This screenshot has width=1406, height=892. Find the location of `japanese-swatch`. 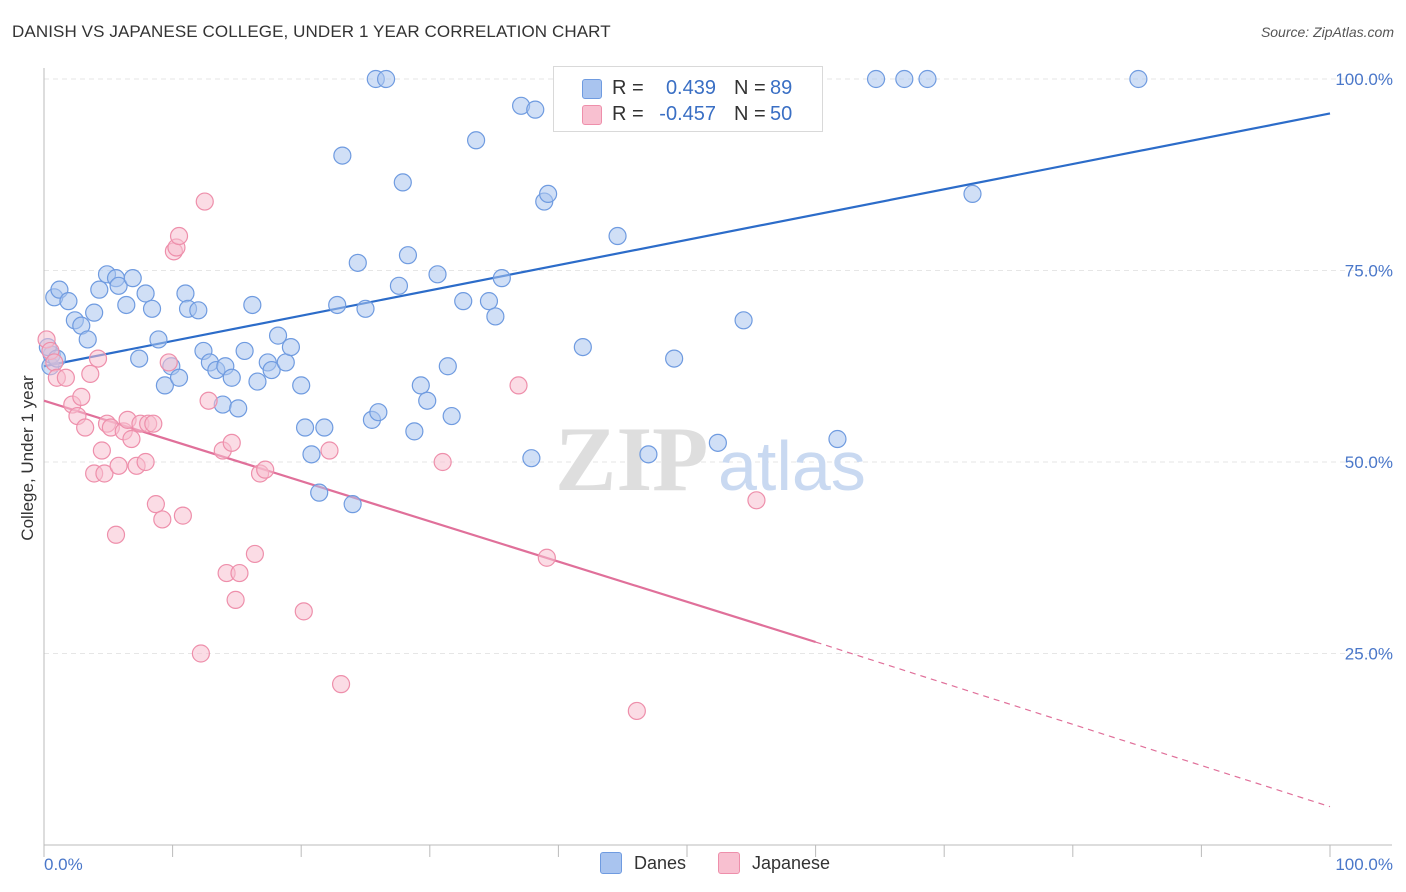

japanese-swatch is located at coordinates (592, 115).